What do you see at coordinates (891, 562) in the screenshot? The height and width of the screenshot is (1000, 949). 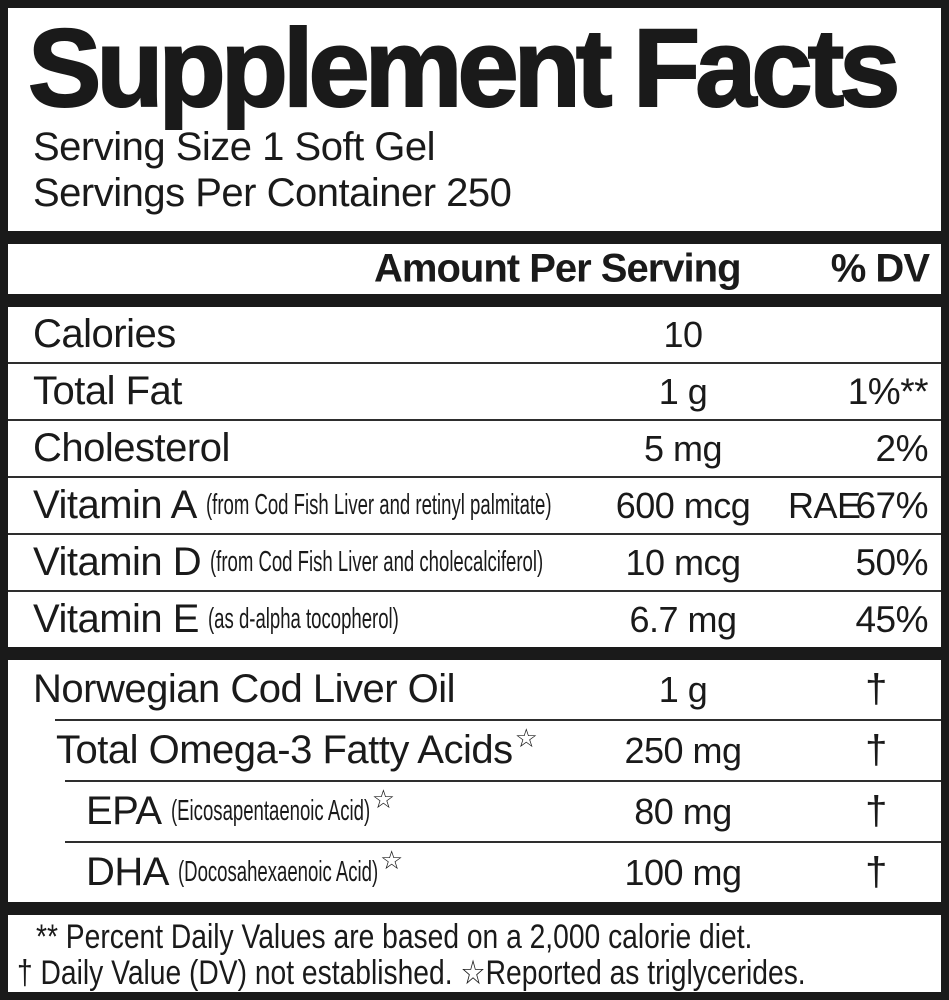 I see `nutrient-dv: 50%` at bounding box center [891, 562].